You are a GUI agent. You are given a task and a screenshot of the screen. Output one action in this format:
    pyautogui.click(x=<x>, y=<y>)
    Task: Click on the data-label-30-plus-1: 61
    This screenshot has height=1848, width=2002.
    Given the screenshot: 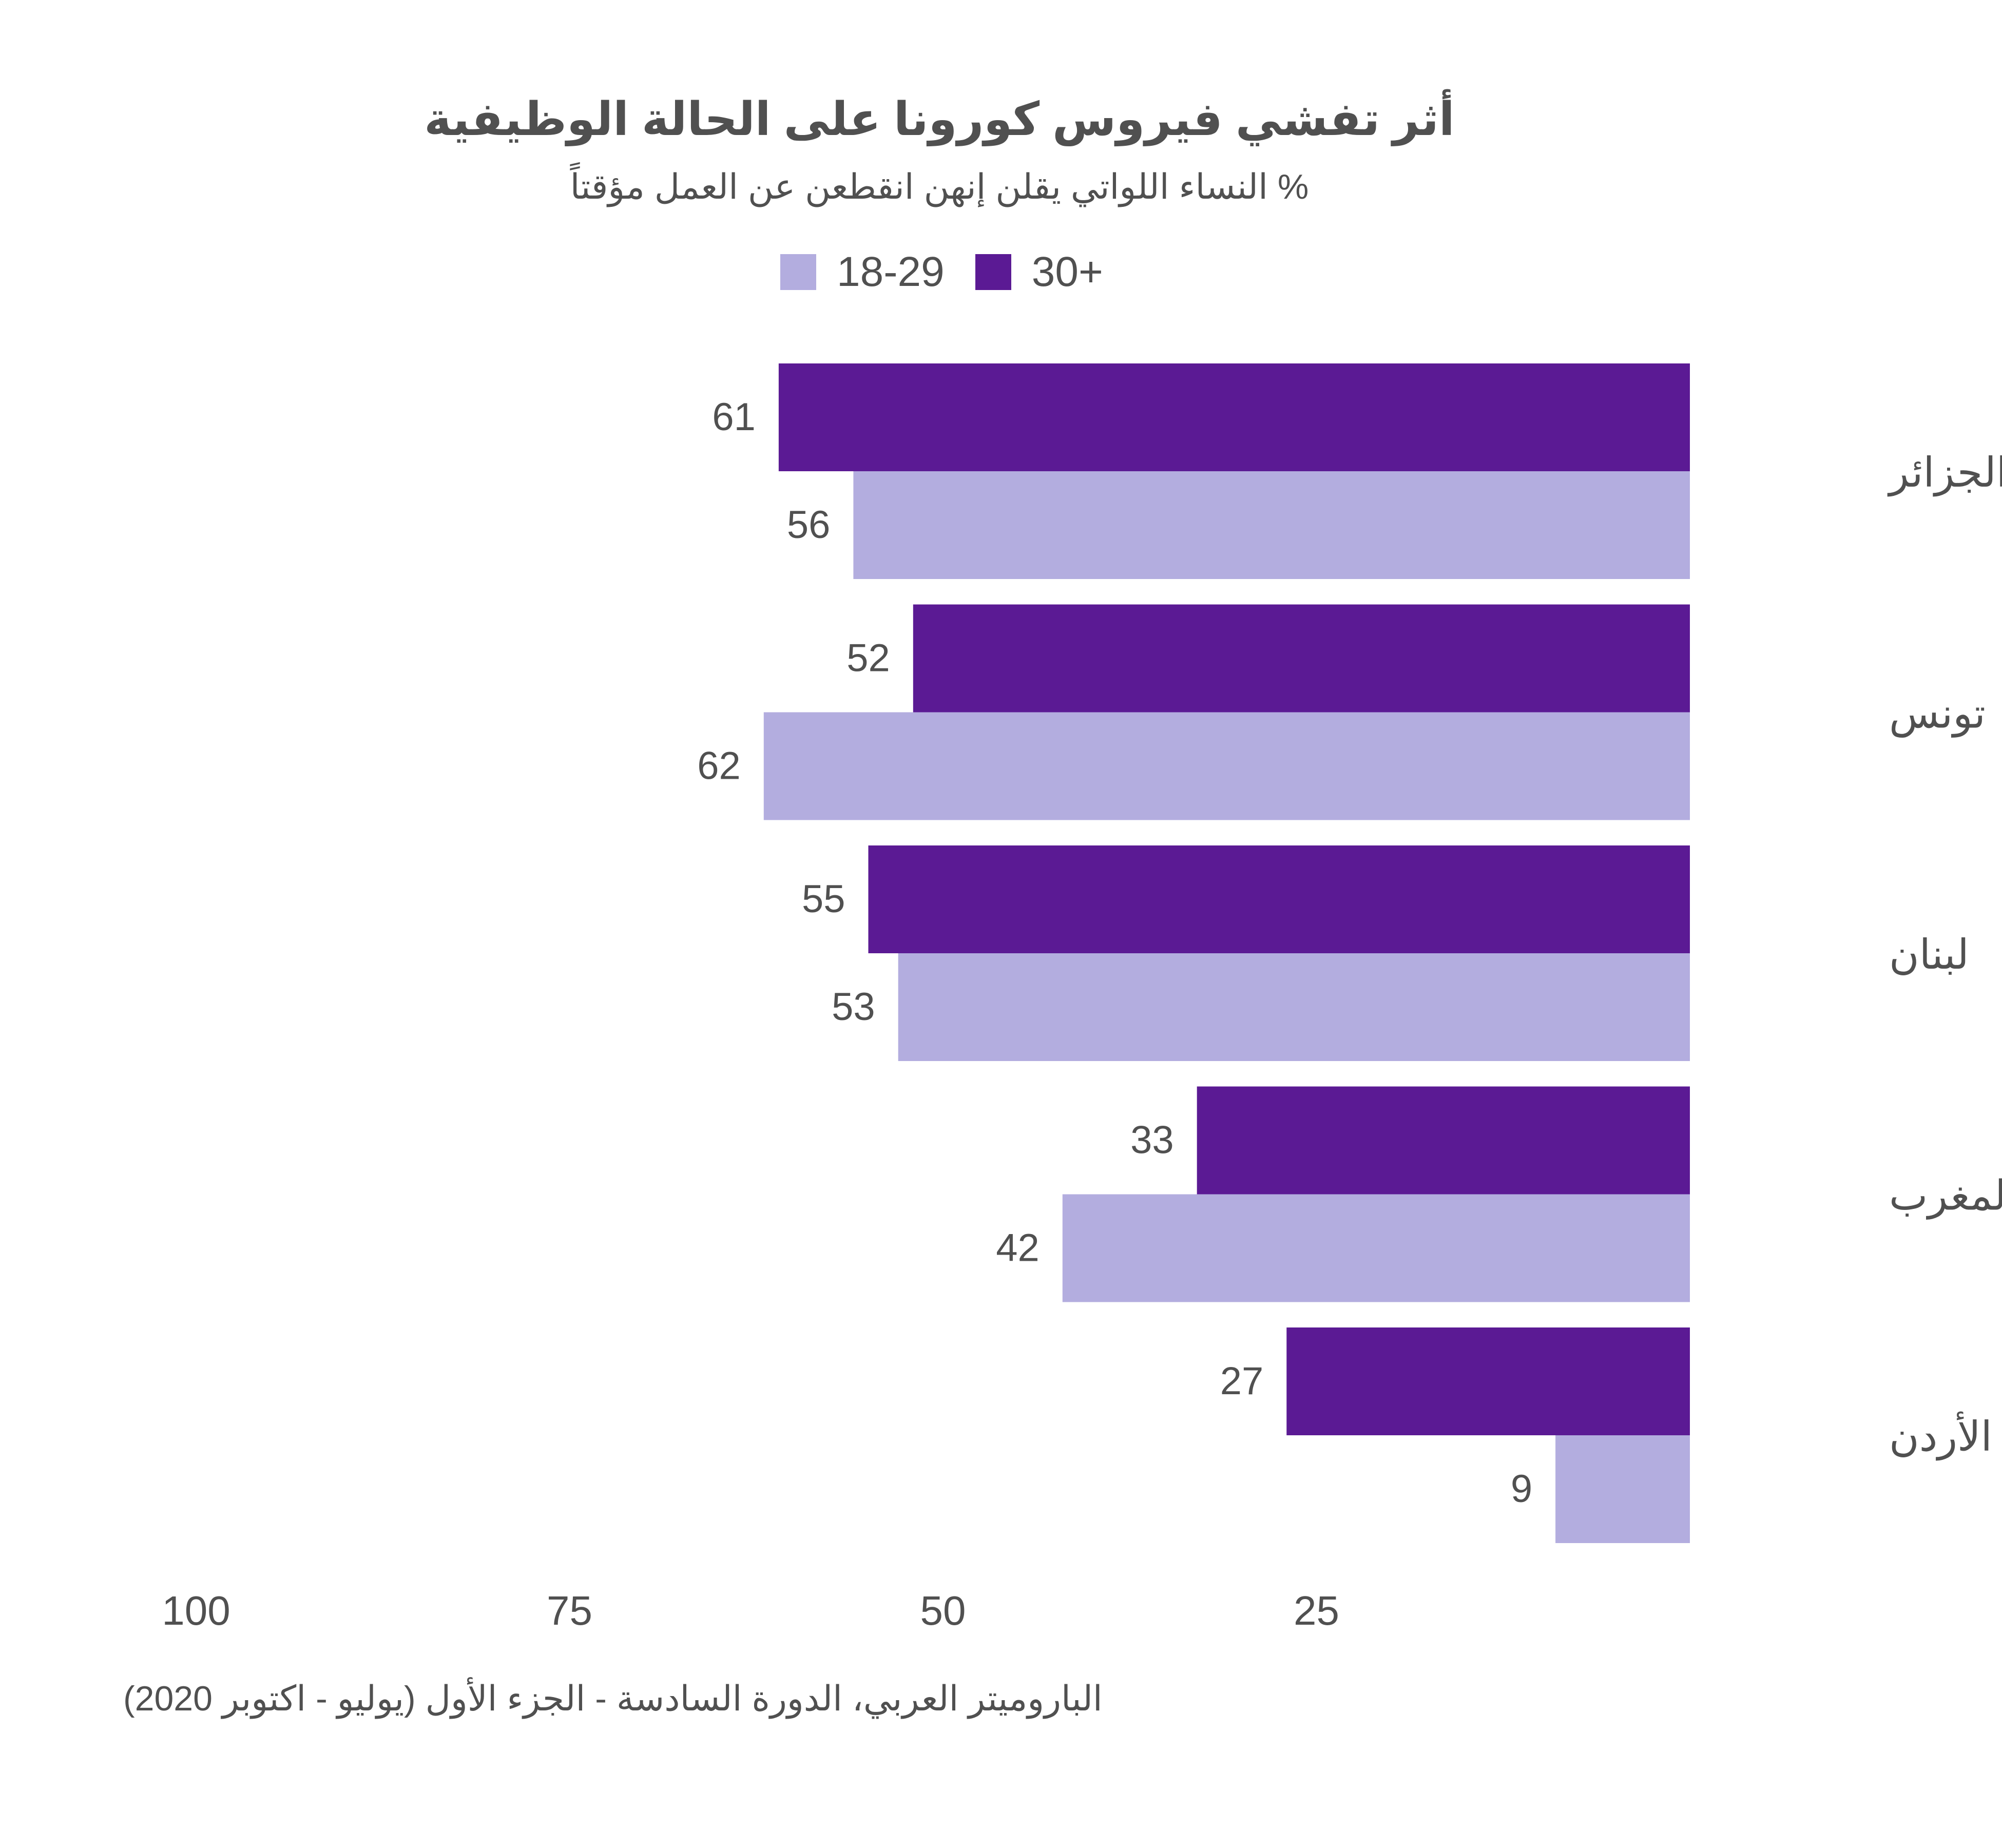 What is the action you would take?
    pyautogui.click(x=734, y=417)
    